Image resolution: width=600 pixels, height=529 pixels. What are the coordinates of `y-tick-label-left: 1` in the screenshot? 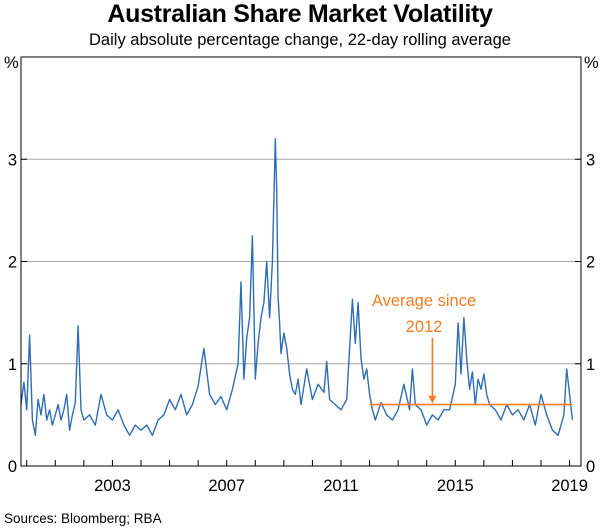 It's located at (12, 365).